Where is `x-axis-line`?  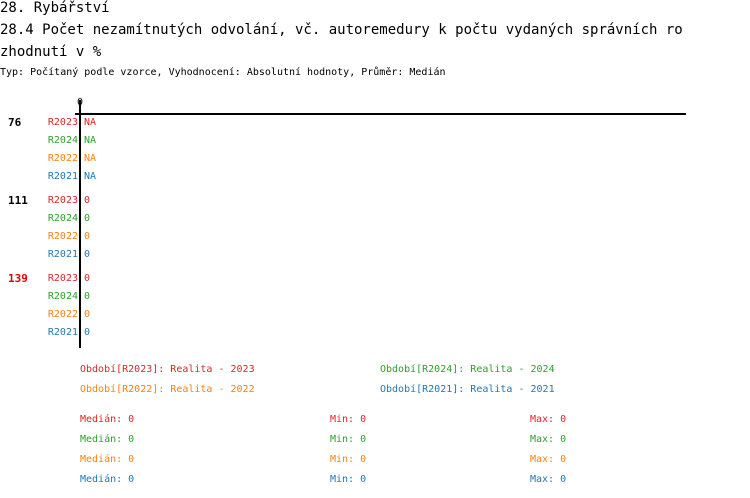
x-axis-line is located at coordinates (380, 114).